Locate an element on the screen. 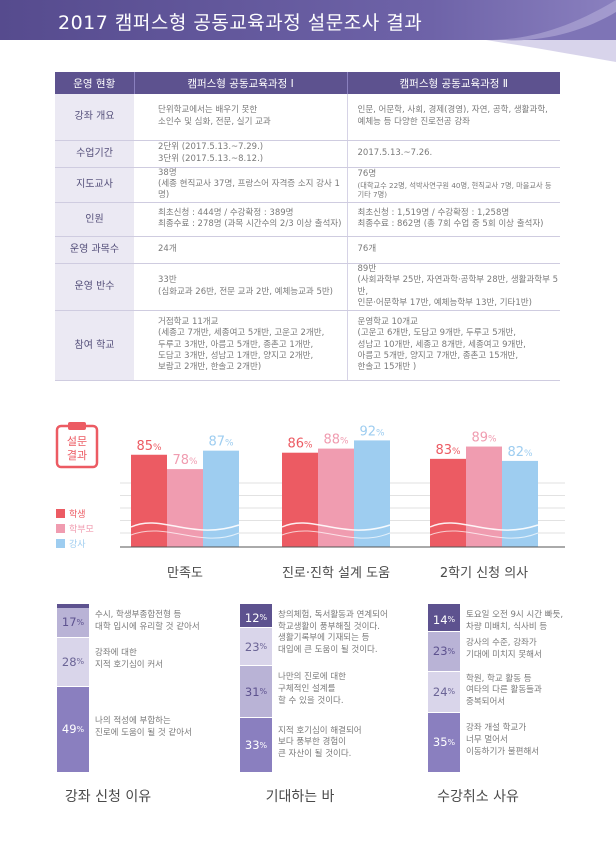 The image size is (616, 850). campus-1-cell: 단위학교에서는 배우기 못한 소인수 및 심화, 전문, 실기 교과 is located at coordinates (240, 117).